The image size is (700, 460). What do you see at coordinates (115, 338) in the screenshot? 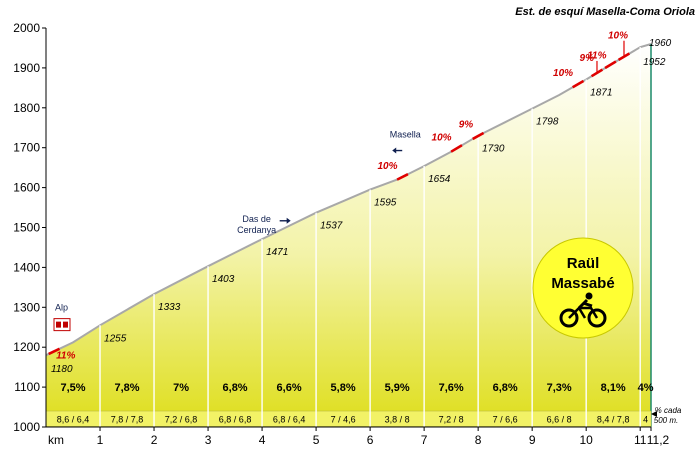
I see `altitude-label: 1255` at bounding box center [115, 338].